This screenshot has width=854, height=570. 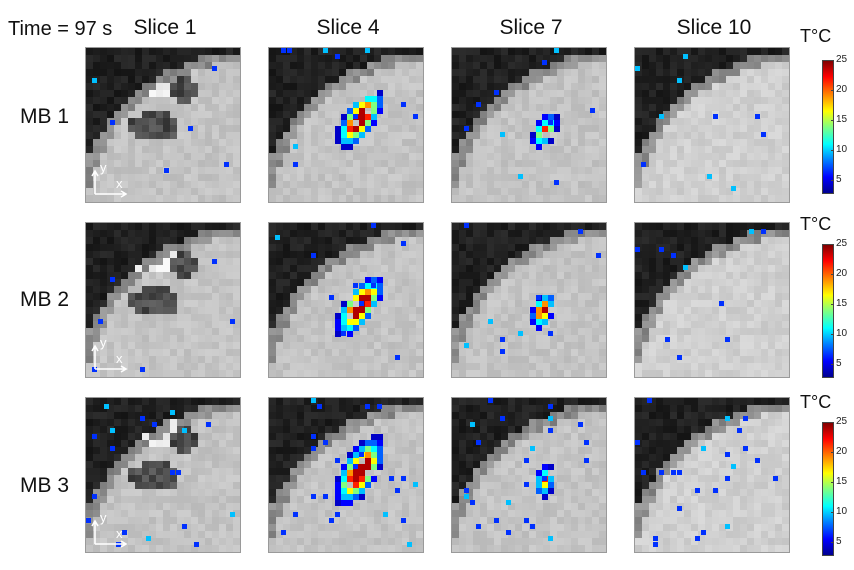 I want to click on mri-tile-r3-c4, so click(x=712, y=475).